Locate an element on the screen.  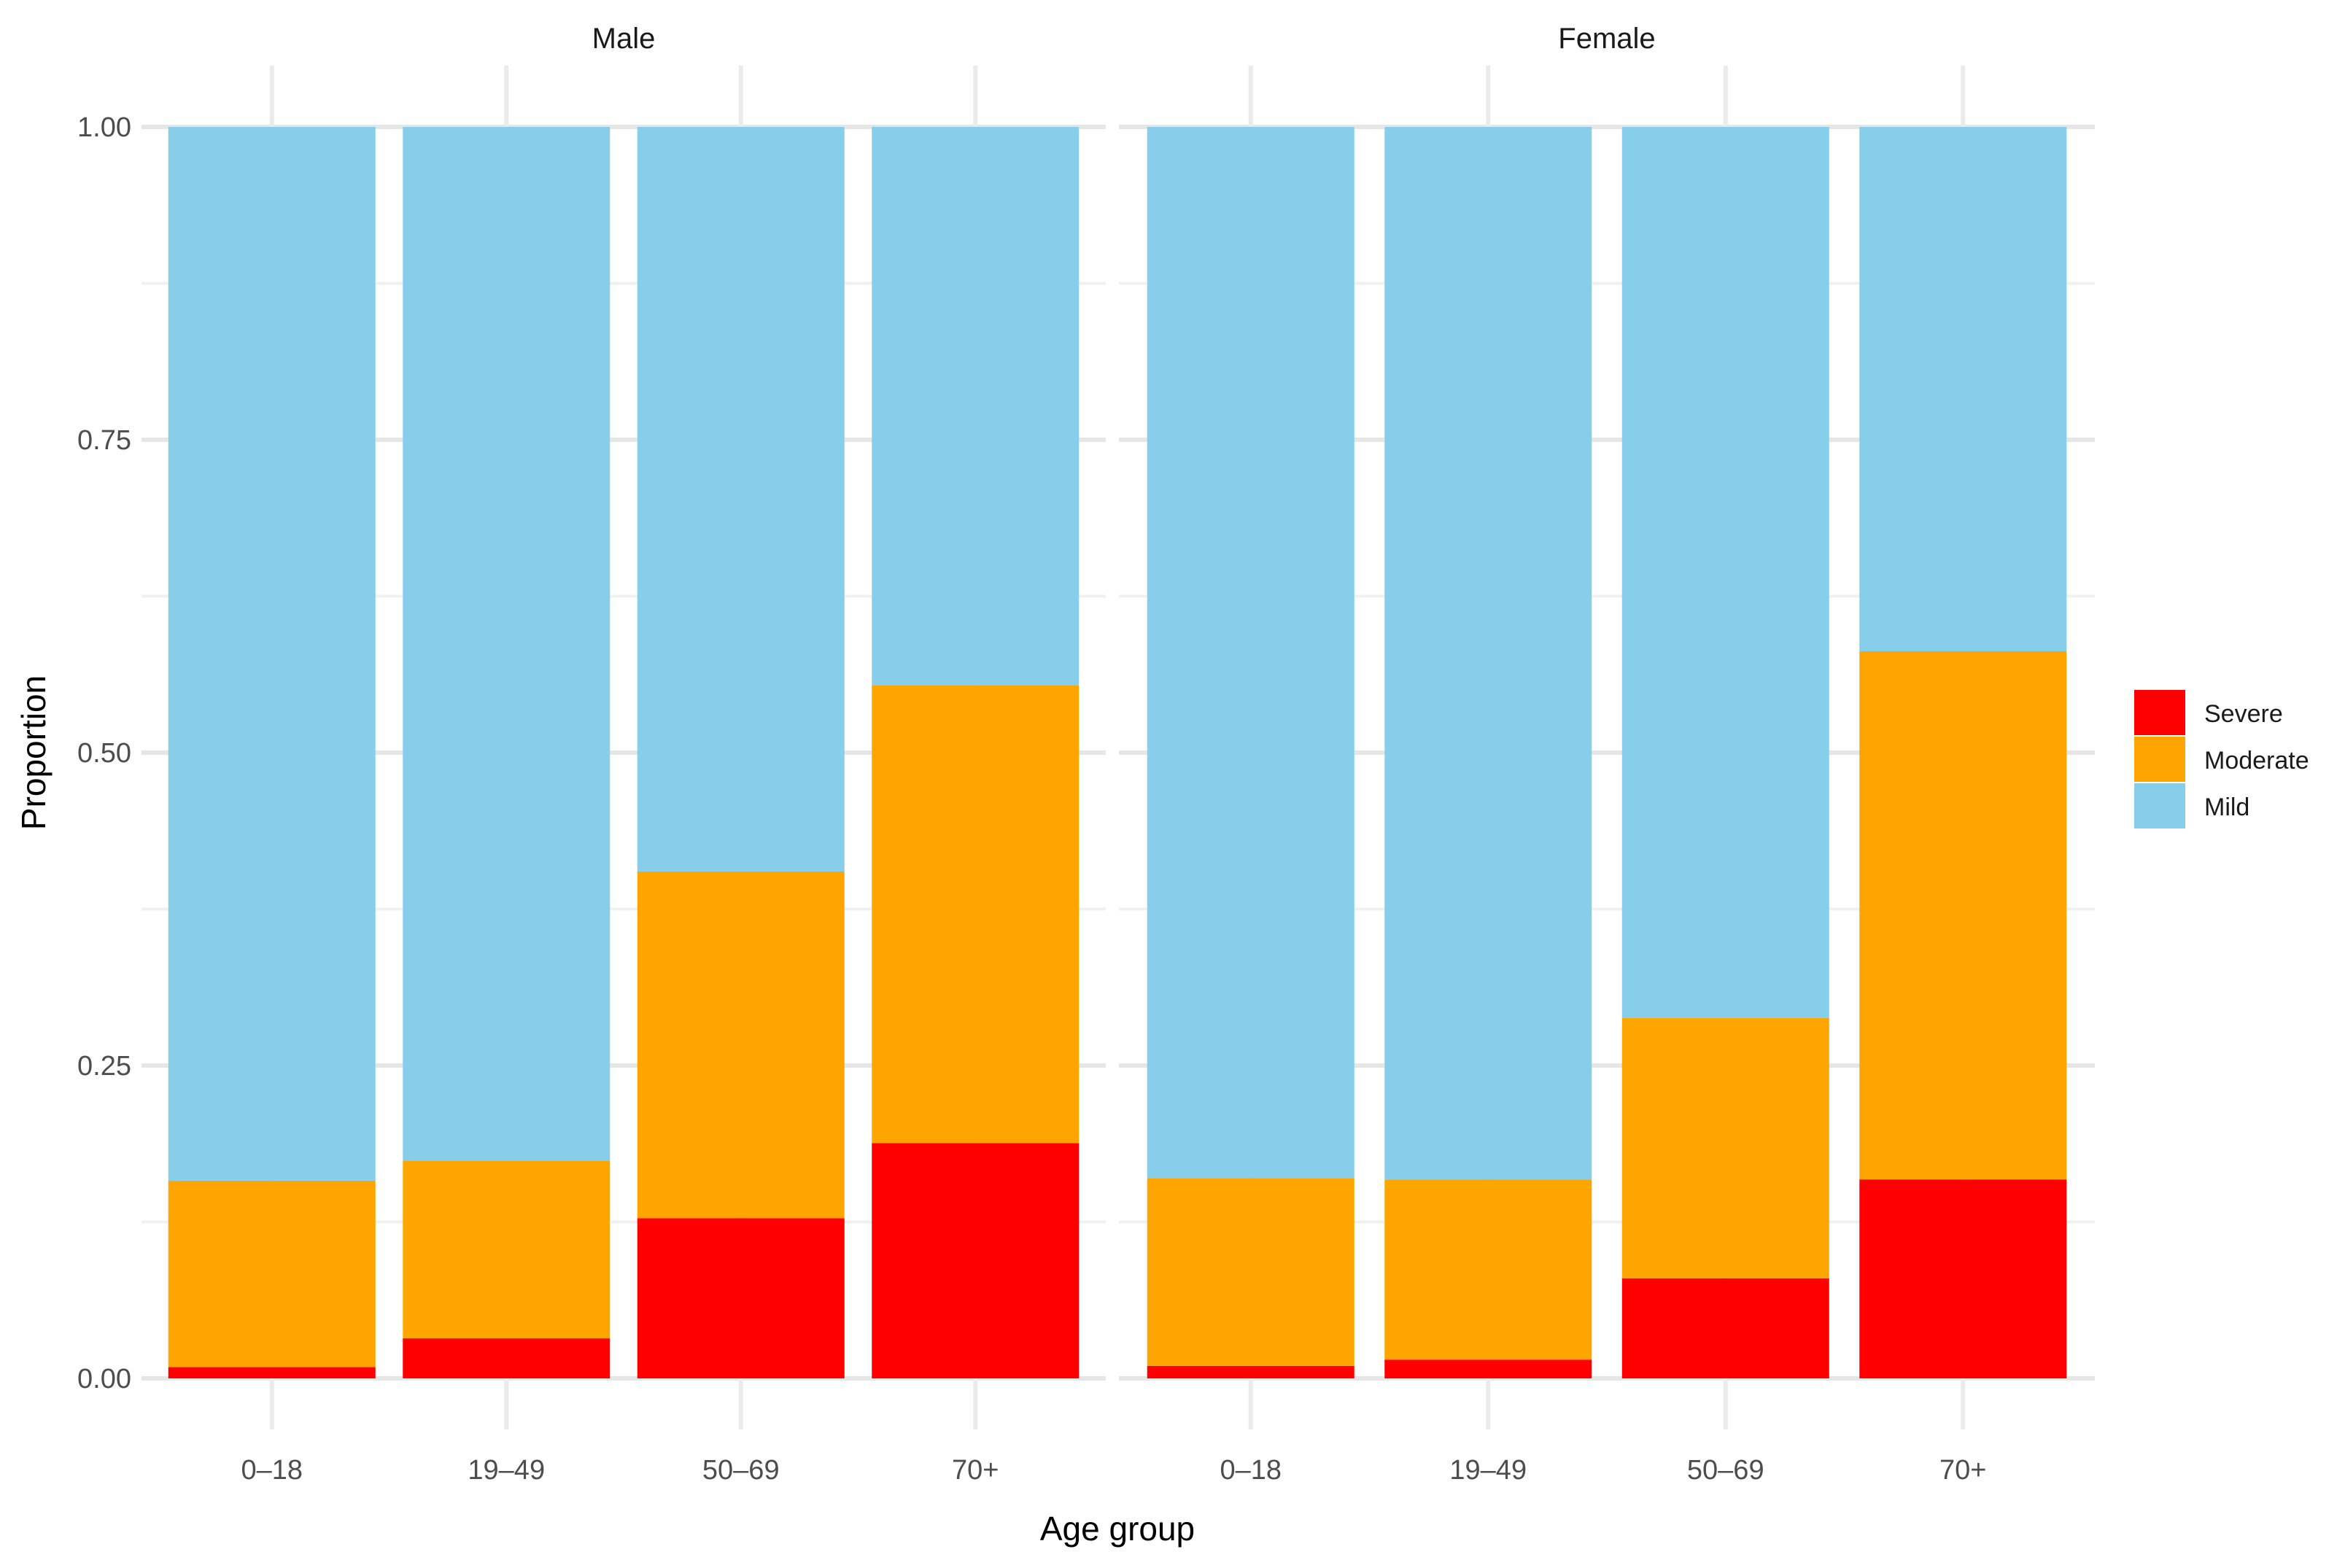
y-tick-label: 0.75 is located at coordinates (104, 440).